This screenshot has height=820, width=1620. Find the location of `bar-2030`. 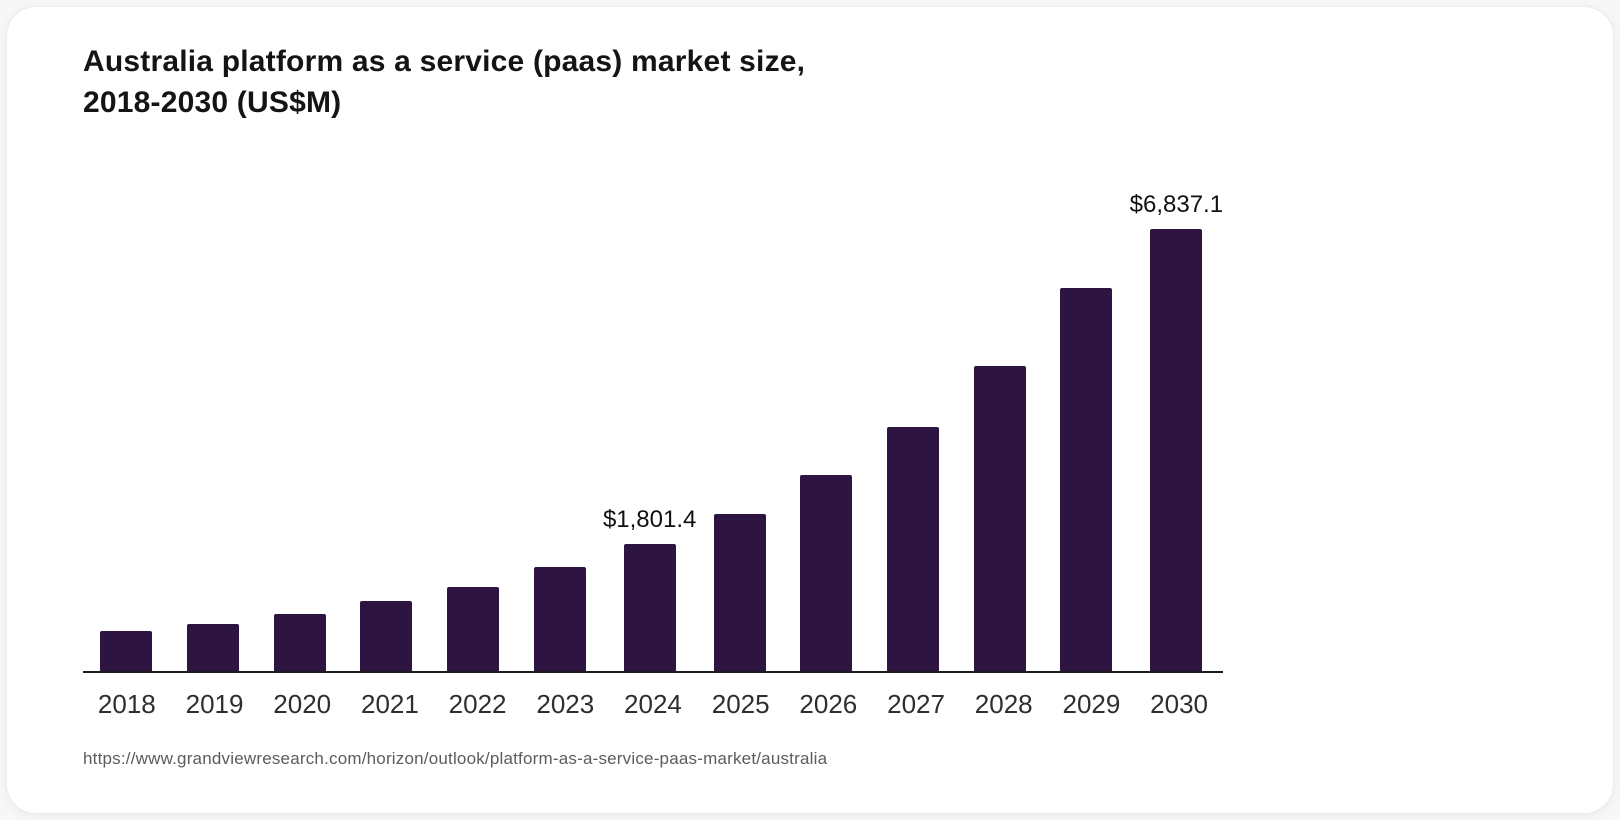

bar-2030 is located at coordinates (1176, 450).